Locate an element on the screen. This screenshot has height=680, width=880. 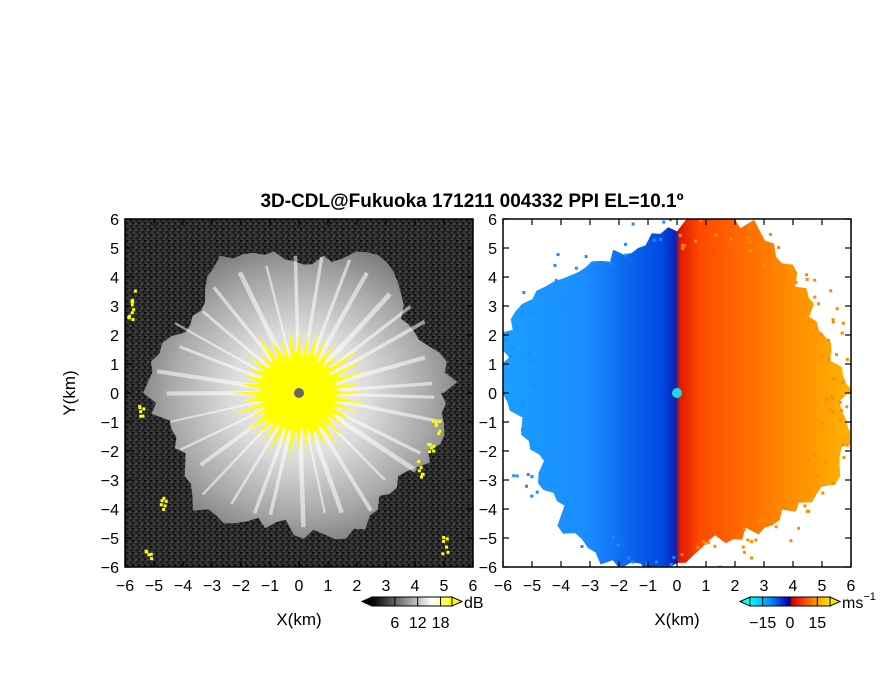
x-tick-label: 6 is located at coordinates (851, 586).